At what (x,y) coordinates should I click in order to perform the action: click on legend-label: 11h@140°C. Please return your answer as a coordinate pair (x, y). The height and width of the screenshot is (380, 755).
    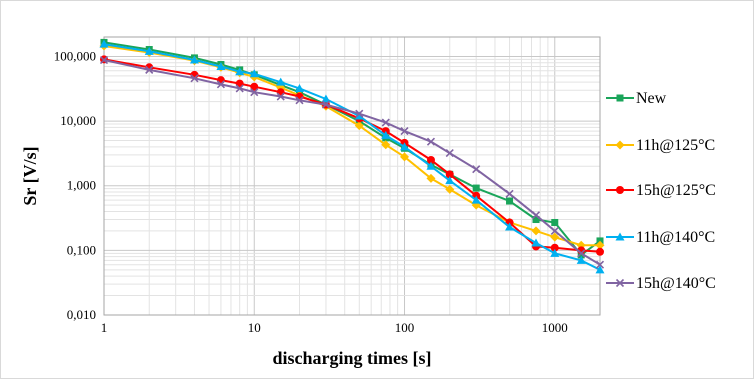
    Looking at the image, I should click on (675, 237).